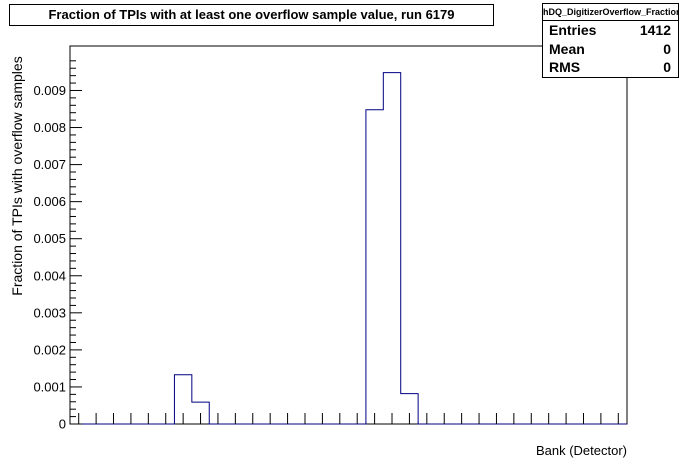 The image size is (696, 472). What do you see at coordinates (581, 450) in the screenshot?
I see `x-axis-label: Bank (Detector)` at bounding box center [581, 450].